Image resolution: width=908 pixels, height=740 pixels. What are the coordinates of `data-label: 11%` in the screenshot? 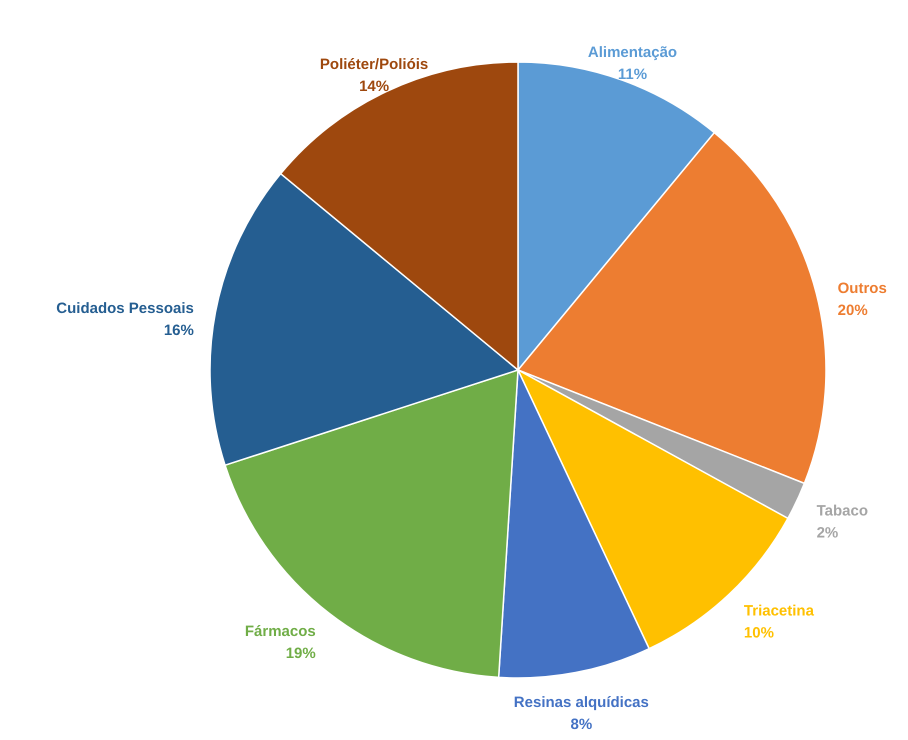 It's located at (633, 74).